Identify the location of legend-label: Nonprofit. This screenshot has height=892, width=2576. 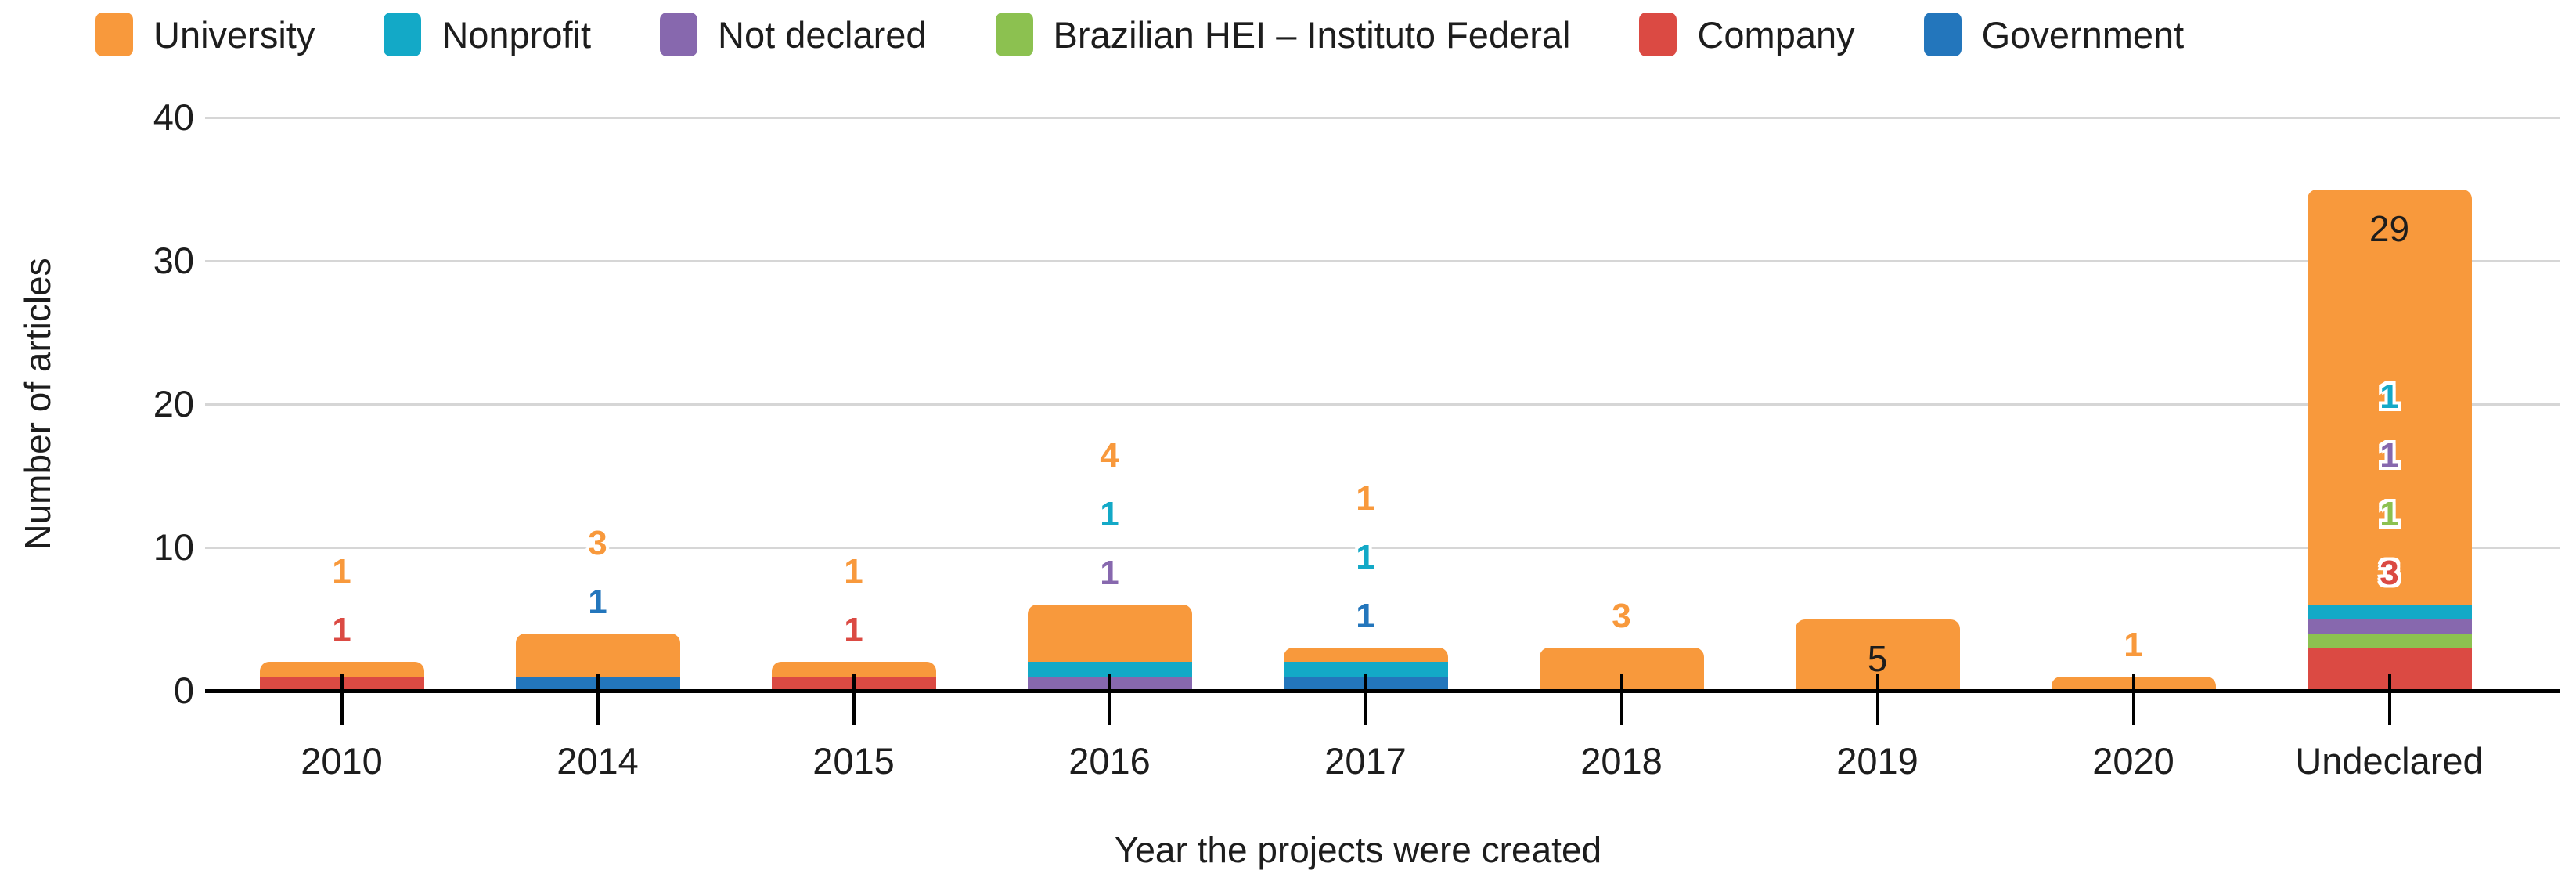
(516, 34).